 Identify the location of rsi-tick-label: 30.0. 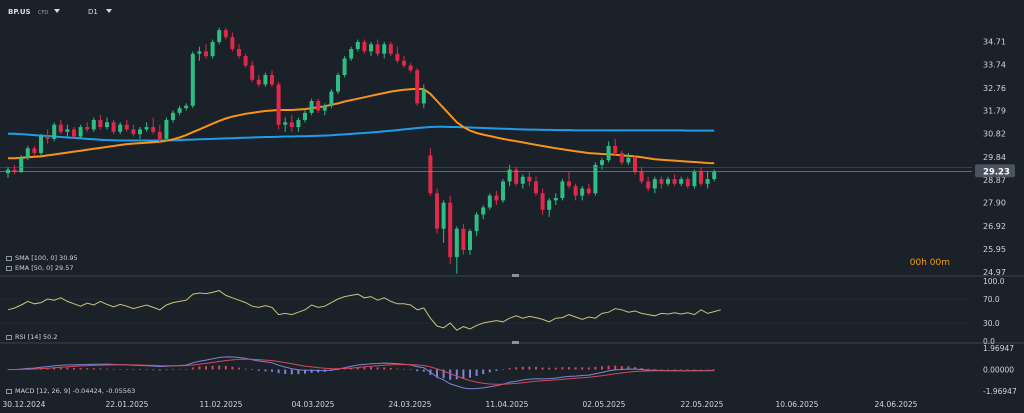
(991, 323).